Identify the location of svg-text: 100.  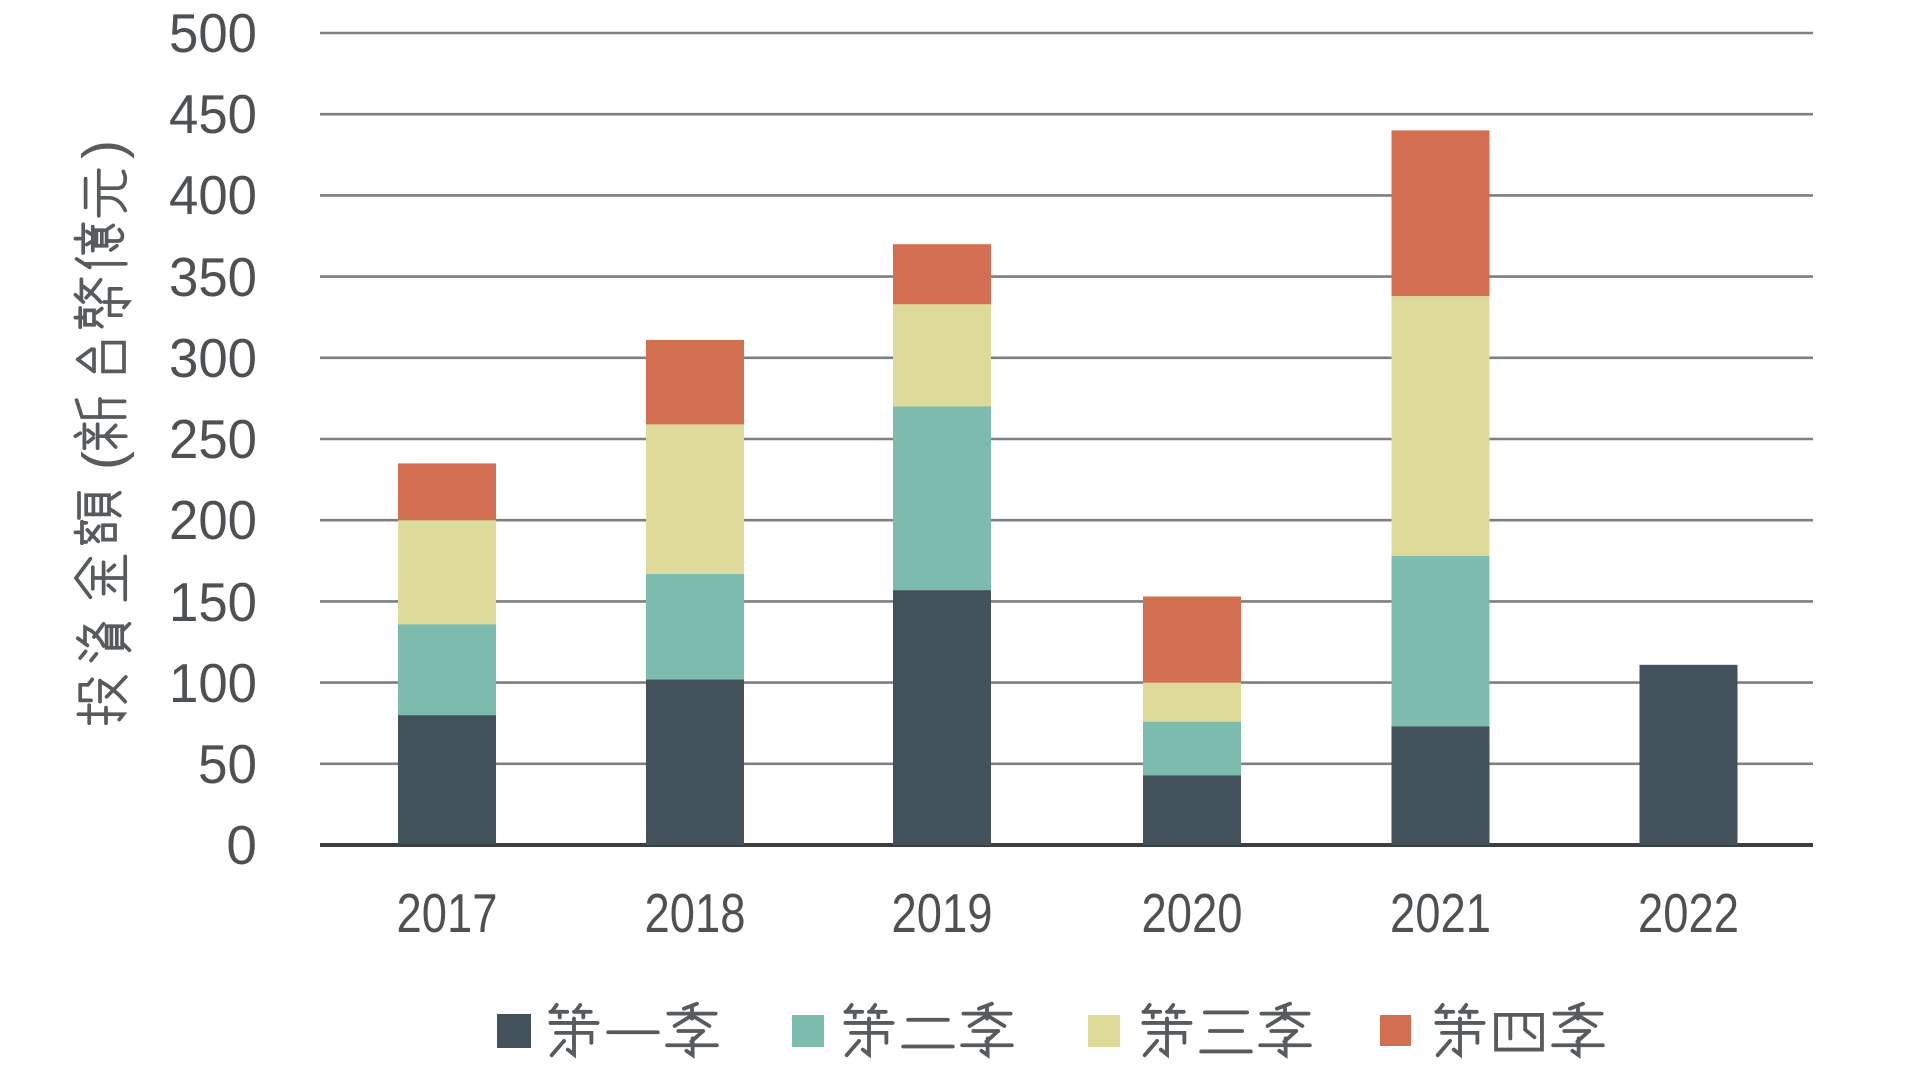
(213, 683).